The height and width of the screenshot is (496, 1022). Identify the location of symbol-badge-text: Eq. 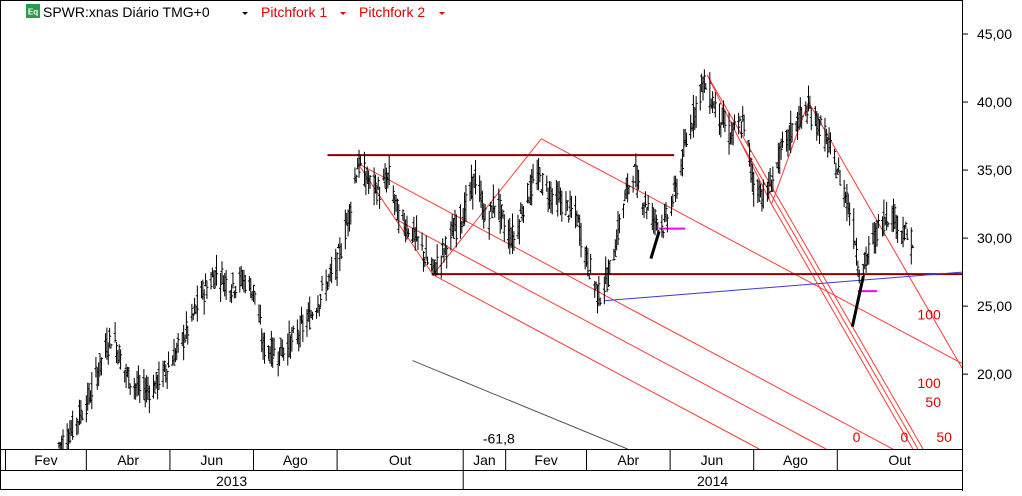
(33, 12).